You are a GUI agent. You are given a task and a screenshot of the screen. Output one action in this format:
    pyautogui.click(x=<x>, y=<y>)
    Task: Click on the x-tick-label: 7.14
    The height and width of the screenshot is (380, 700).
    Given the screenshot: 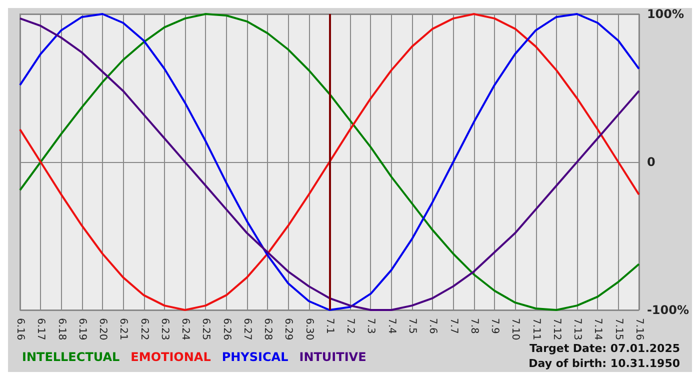 What is the action you would take?
    pyautogui.click(x=598, y=329)
    